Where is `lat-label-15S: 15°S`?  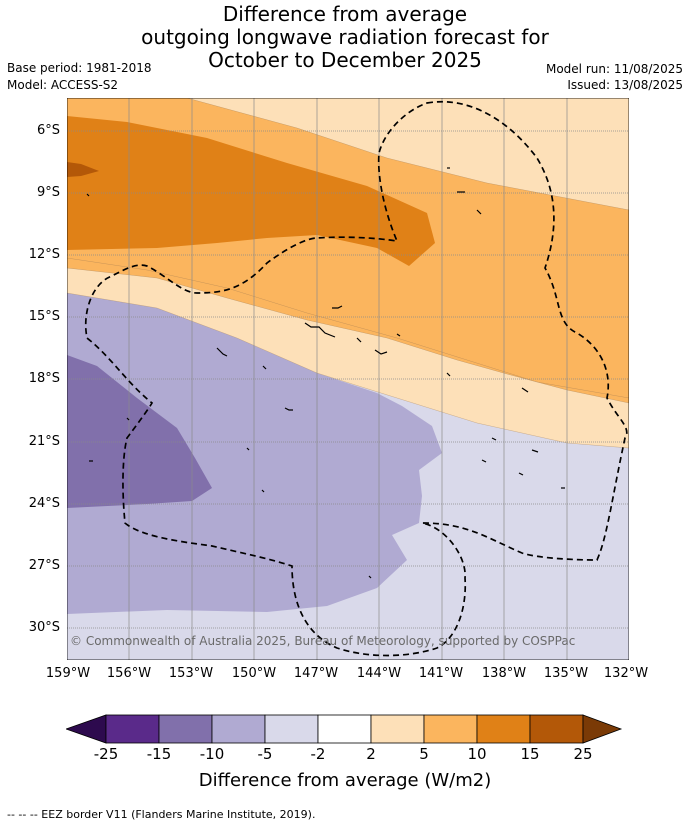 lat-label-15S: 15°S is located at coordinates (44, 316).